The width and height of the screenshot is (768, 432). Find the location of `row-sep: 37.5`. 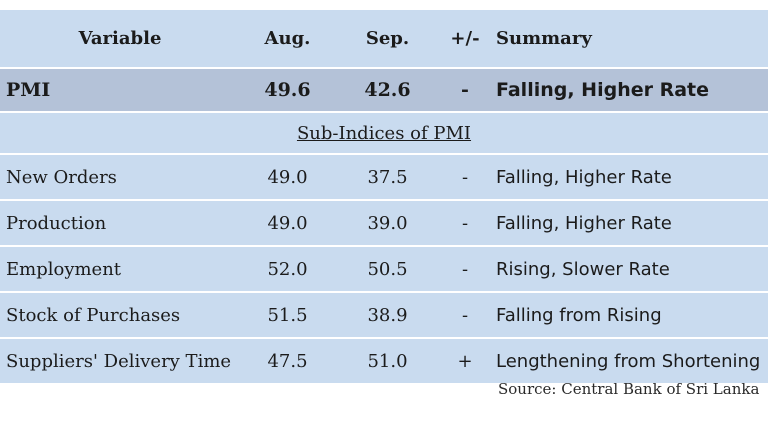

row-sep: 37.5 is located at coordinates (387, 177).